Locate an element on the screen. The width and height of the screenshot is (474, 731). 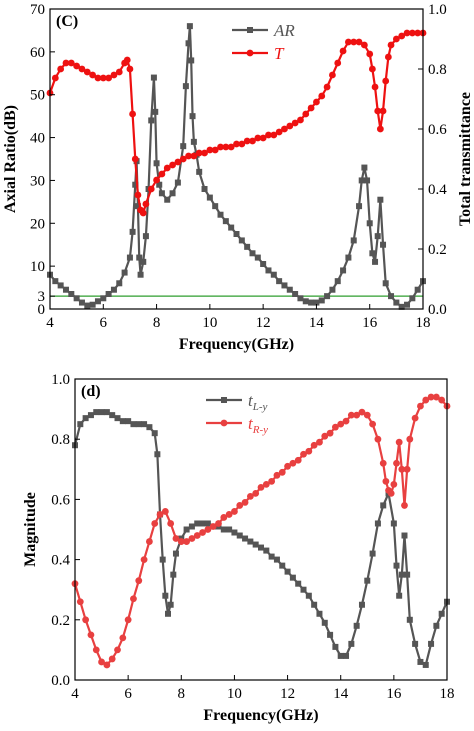
y-tick-label: 0 is located at coordinates (42, 310).